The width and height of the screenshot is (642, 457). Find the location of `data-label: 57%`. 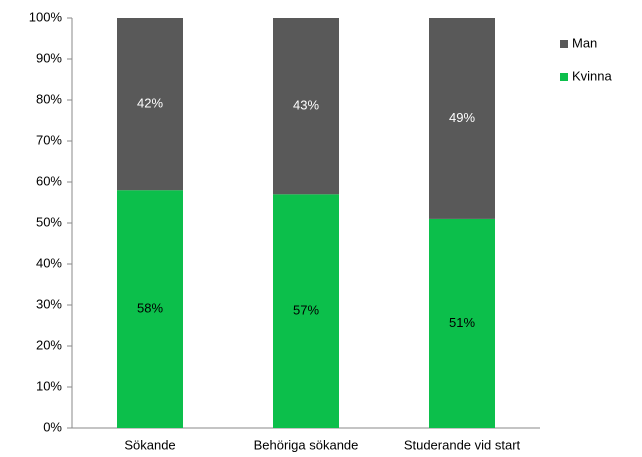

data-label: 57% is located at coordinates (306, 310).